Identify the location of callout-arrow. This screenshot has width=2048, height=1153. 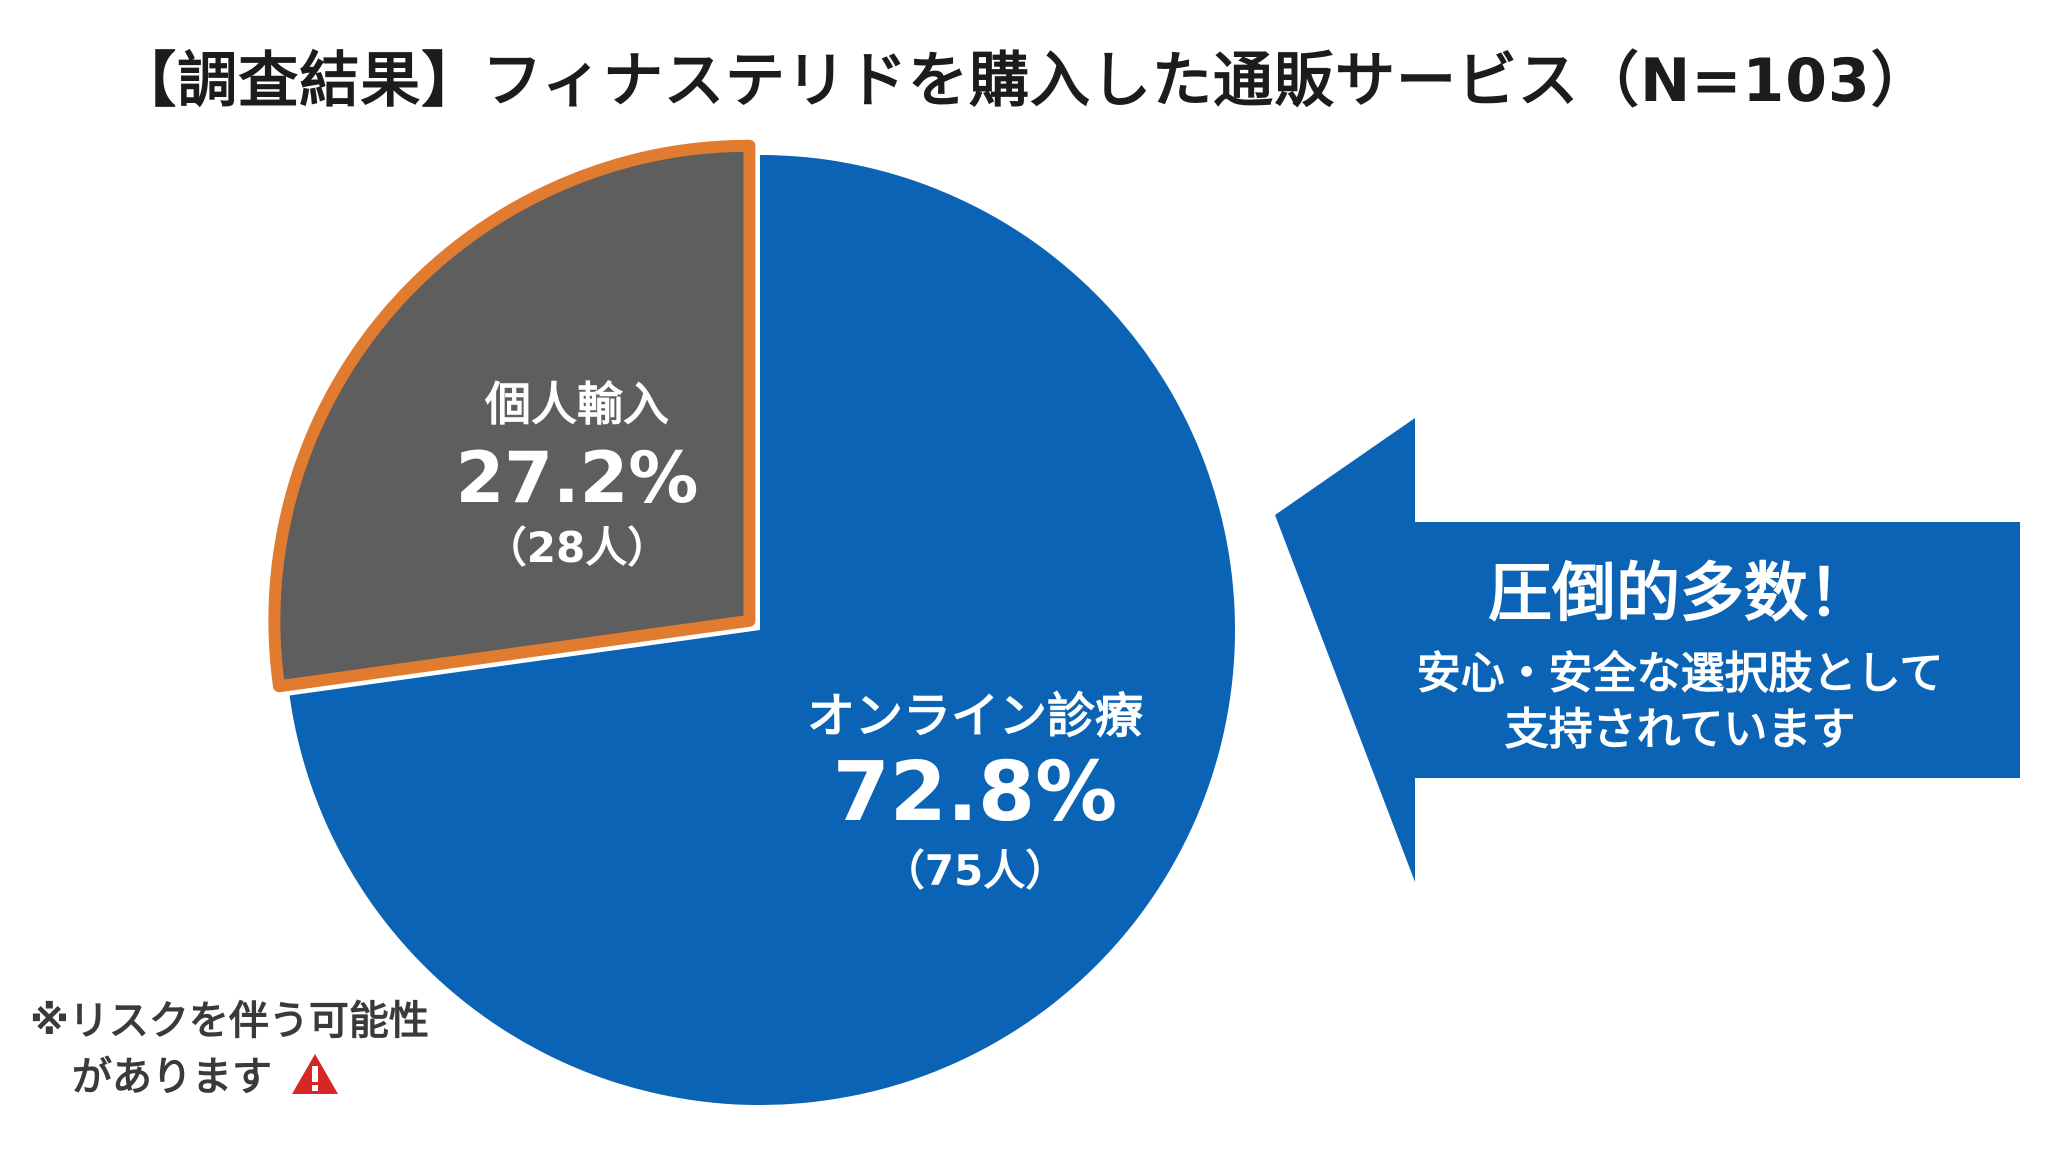
(1647, 650).